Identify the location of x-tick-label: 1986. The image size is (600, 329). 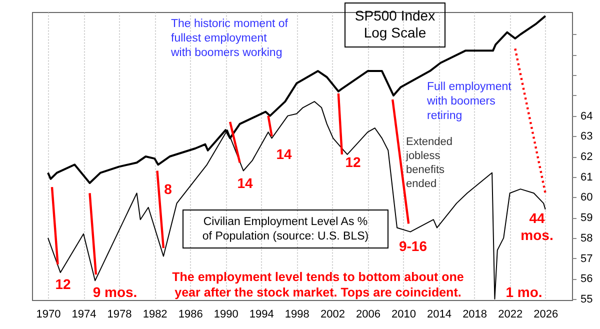
(190, 314).